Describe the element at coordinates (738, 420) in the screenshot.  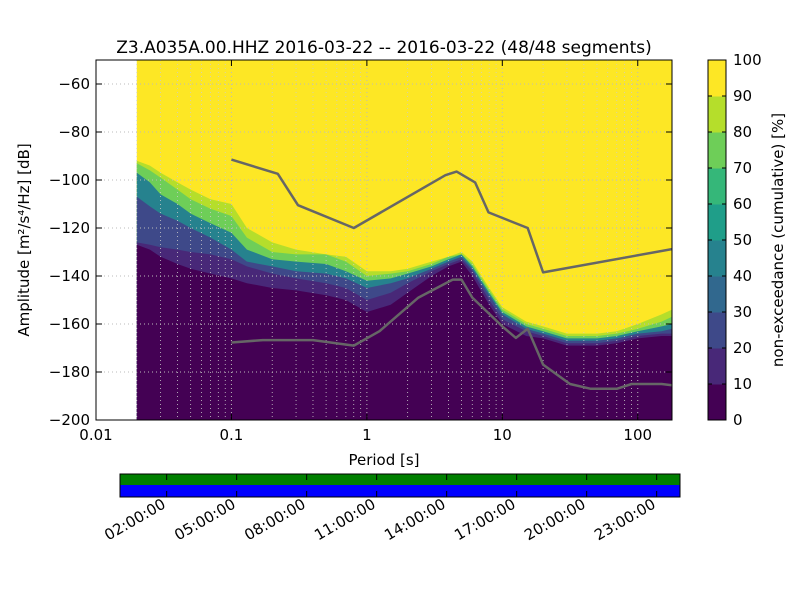
I see `colorbar-tick-label: 0` at that location.